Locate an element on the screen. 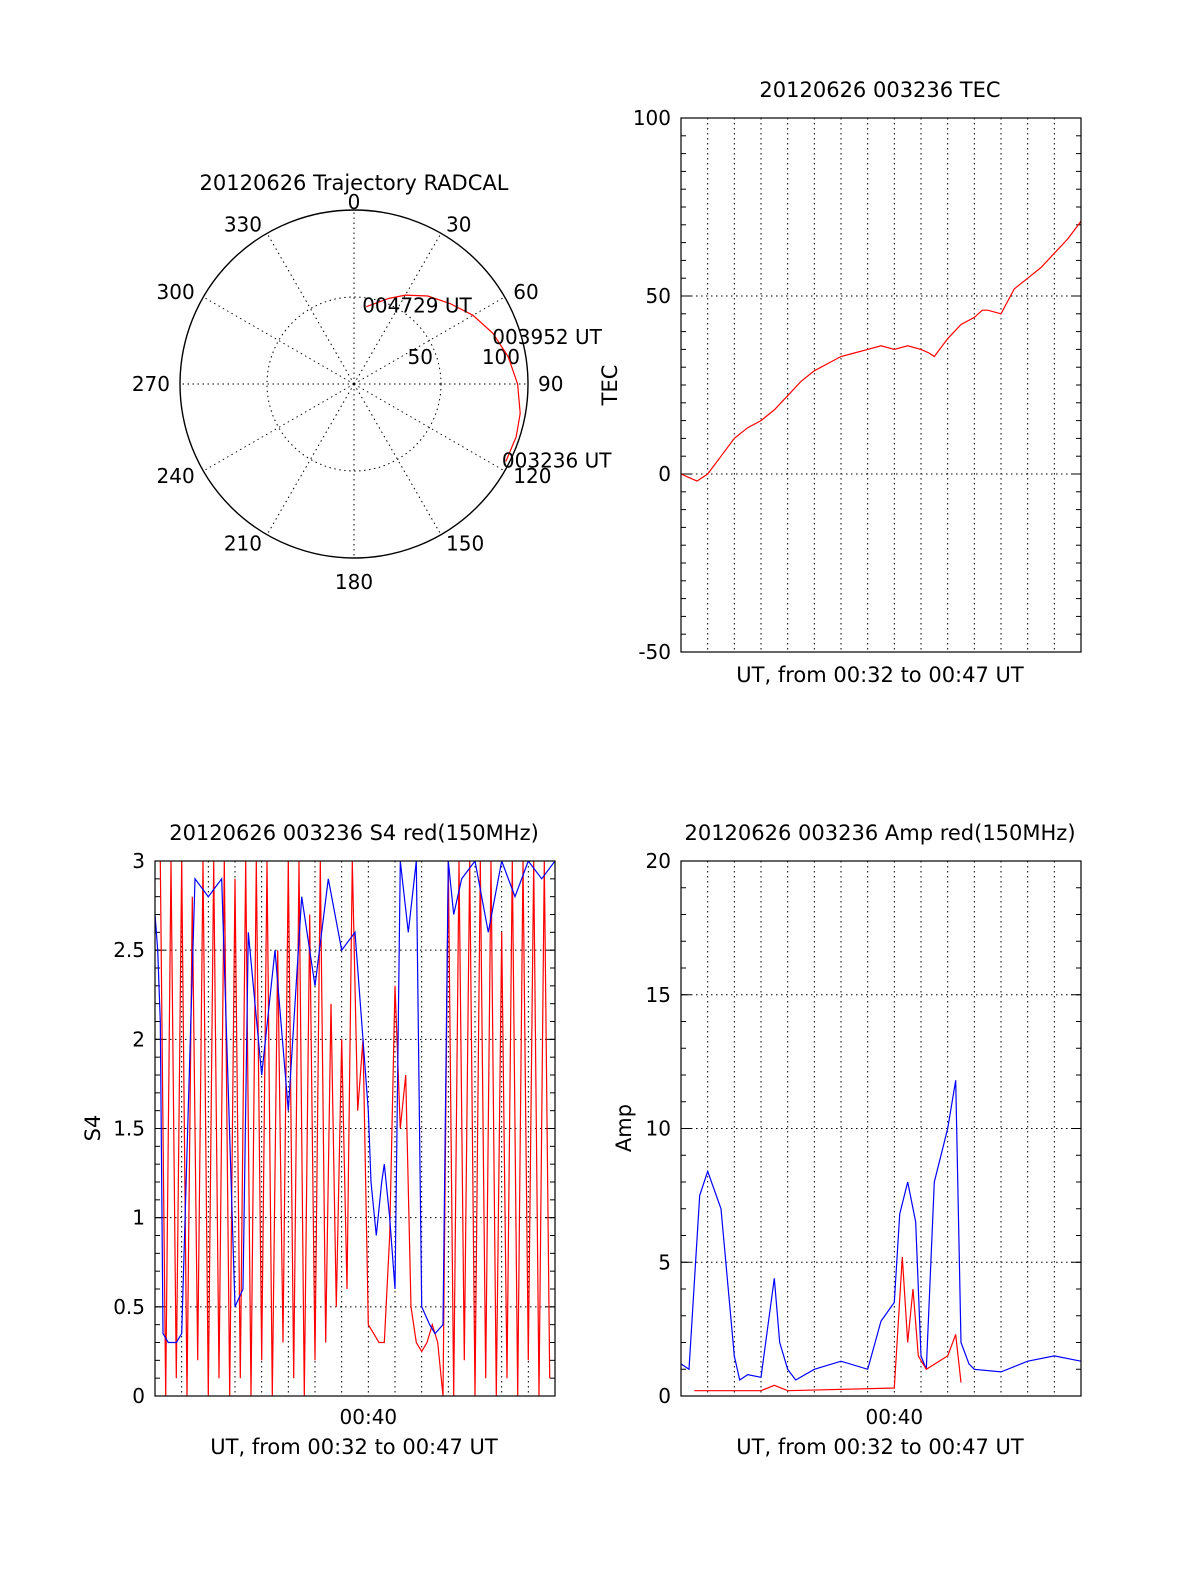  polar-inner-circle is located at coordinates (354, 384).